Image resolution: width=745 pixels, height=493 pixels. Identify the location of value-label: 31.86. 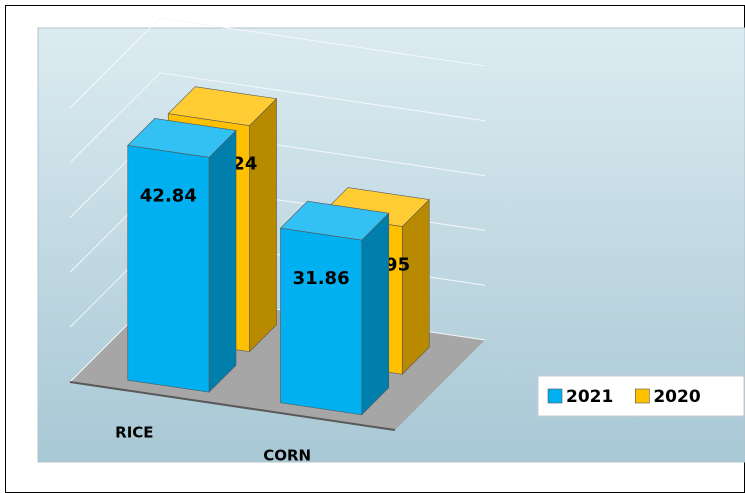
(321, 278).